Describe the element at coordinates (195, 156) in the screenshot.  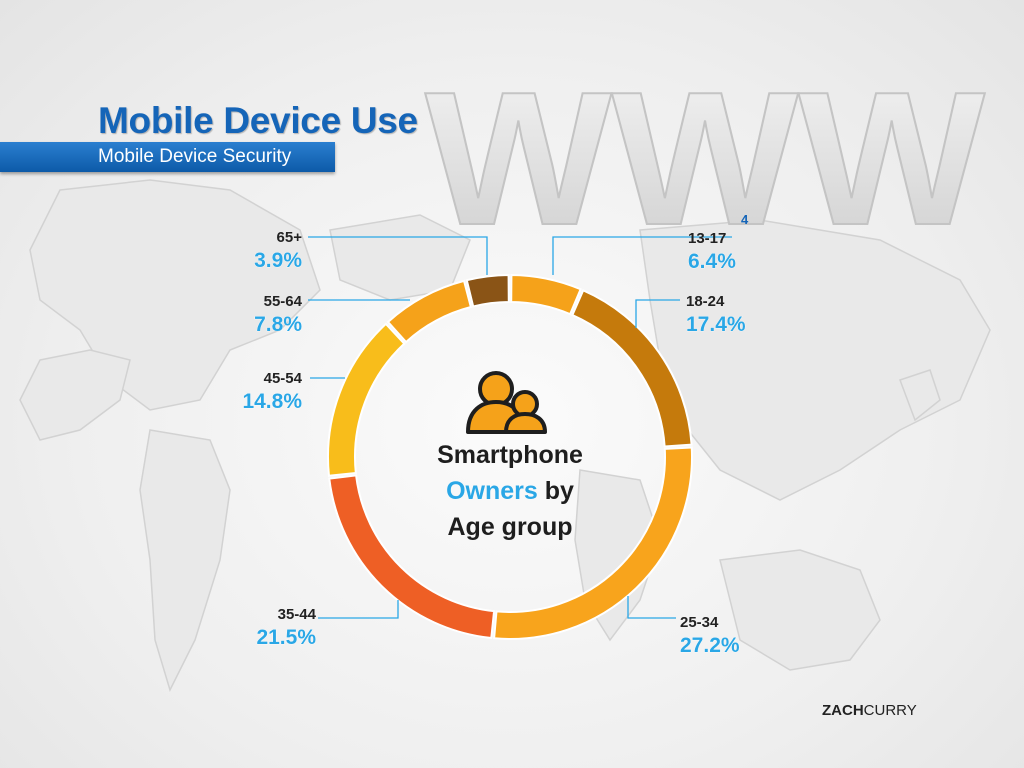
I see `slide-subtitle: Mobile Device Security` at that location.